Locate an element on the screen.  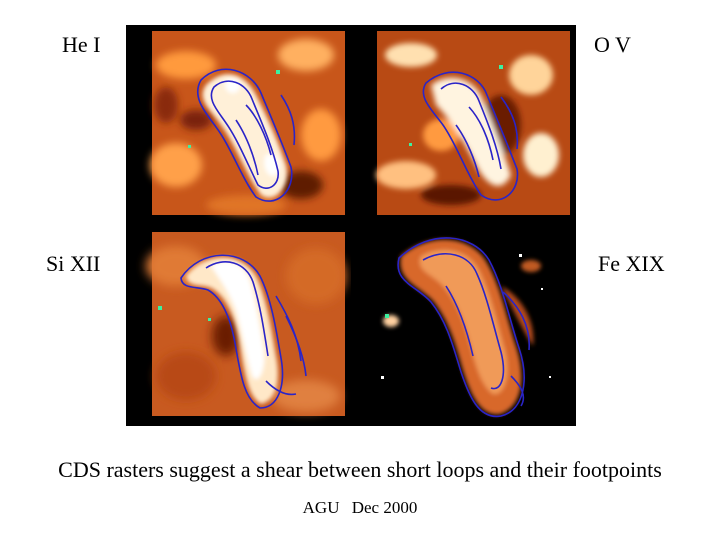
o-v-raster-image is located at coordinates (463, 125).